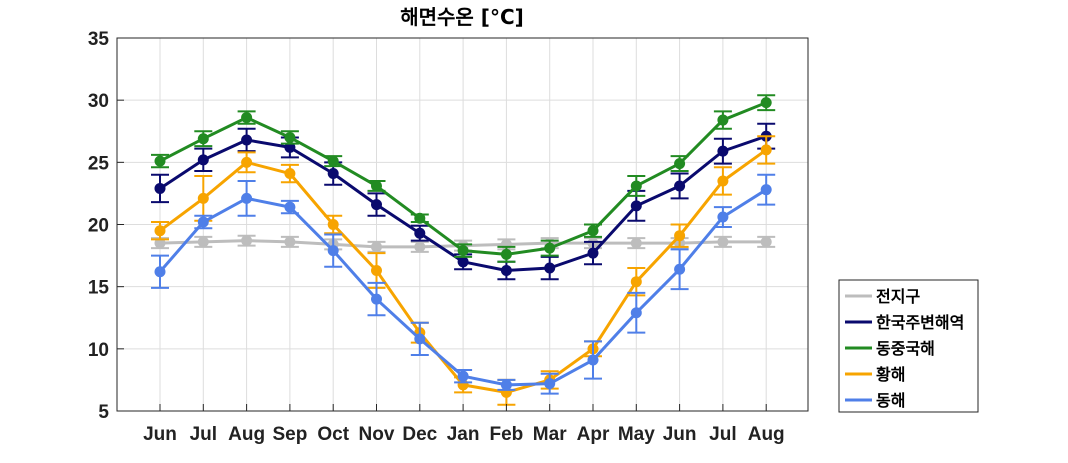 Image resolution: width=1068 pixels, height=463 pixels. What do you see at coordinates (289, 434) in the screenshot?
I see `x-tick-label: Sep` at bounding box center [289, 434].